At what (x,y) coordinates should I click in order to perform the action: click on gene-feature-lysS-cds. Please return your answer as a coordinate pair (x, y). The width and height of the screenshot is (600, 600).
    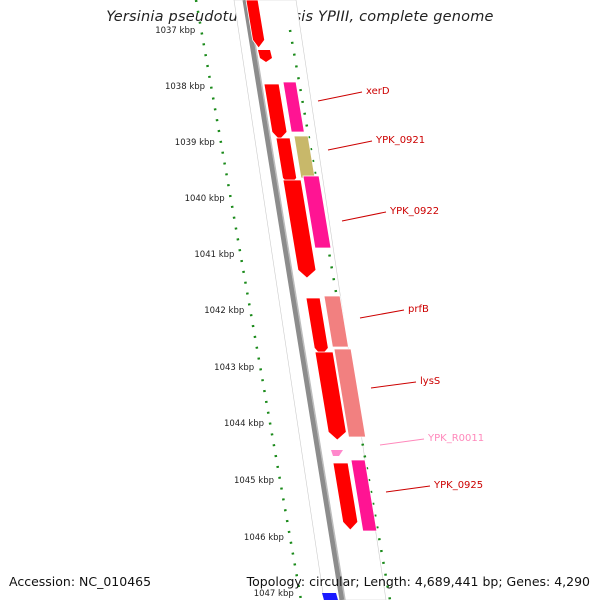
    Looking at the image, I should click on (330, 396).